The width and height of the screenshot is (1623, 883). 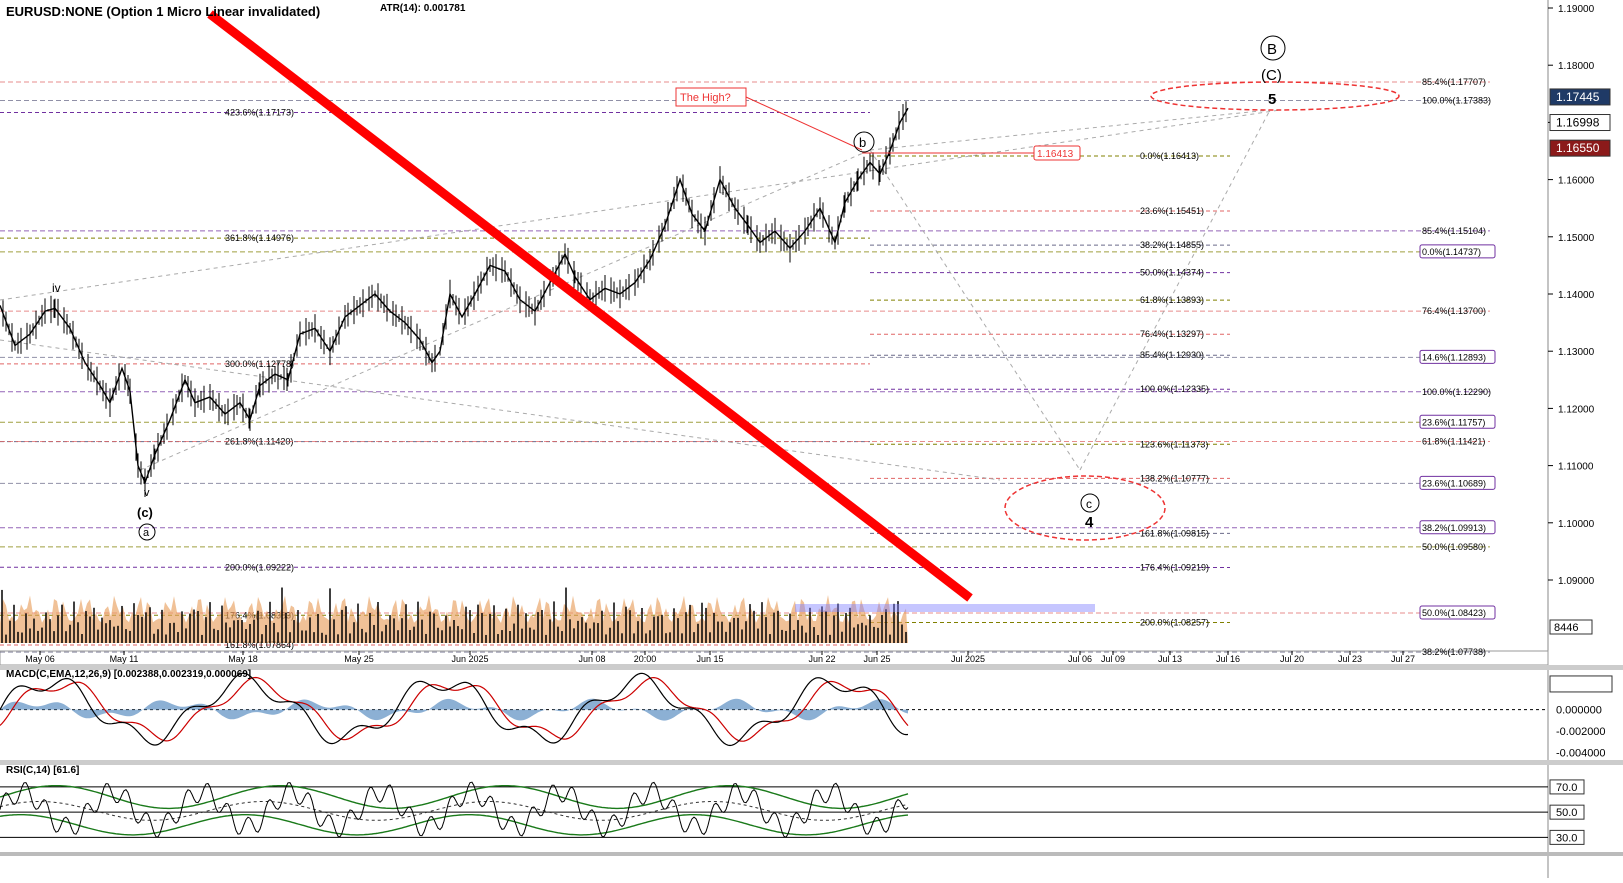 I want to click on volume-badge-label: 8446, so click(x=1566, y=628).